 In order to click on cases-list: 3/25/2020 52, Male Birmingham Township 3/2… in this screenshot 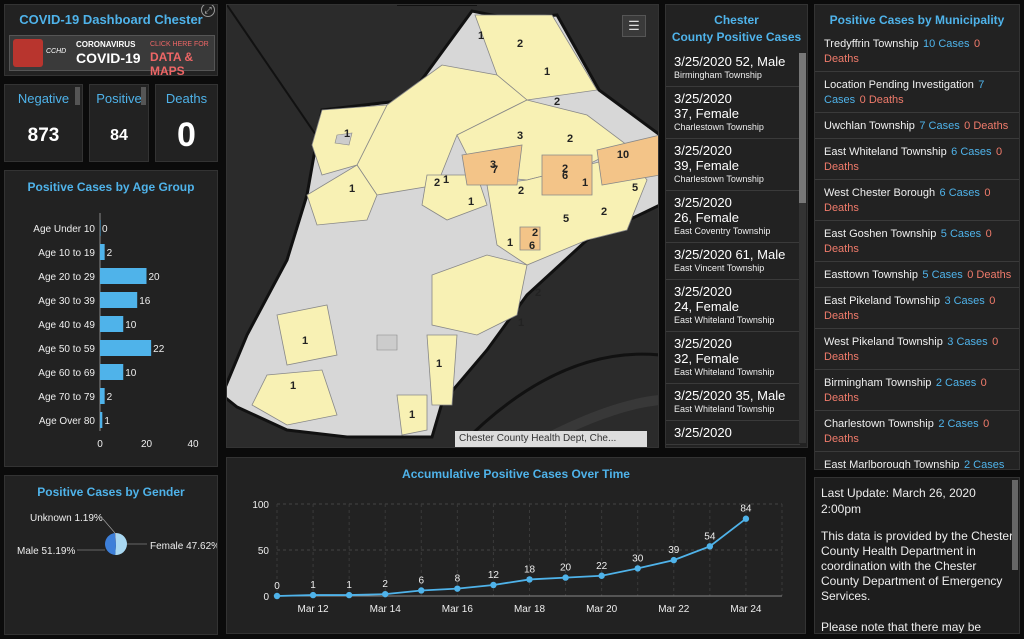, I will do `click(733, 248)`.